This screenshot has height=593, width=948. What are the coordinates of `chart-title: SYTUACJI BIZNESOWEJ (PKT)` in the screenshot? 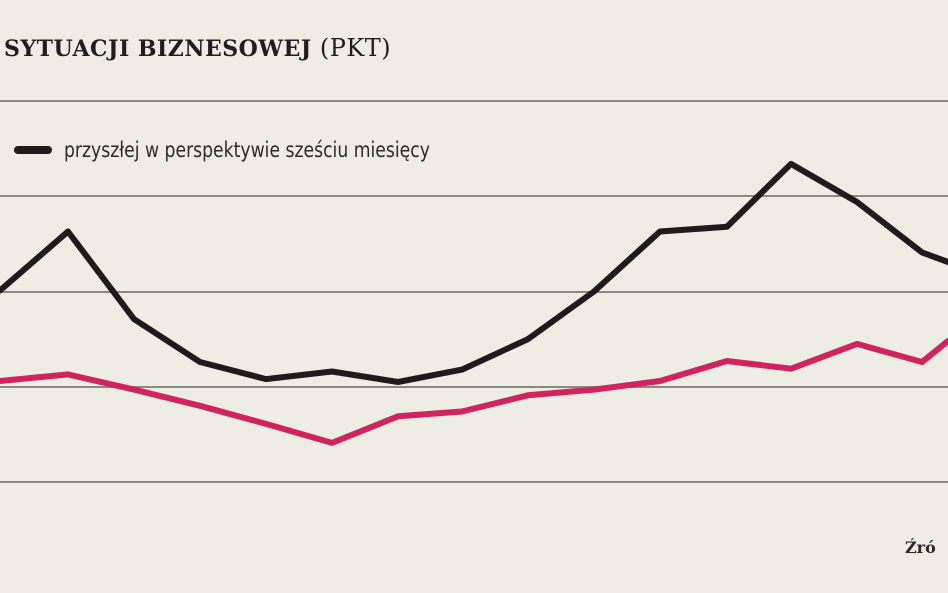 It's located at (197, 48).